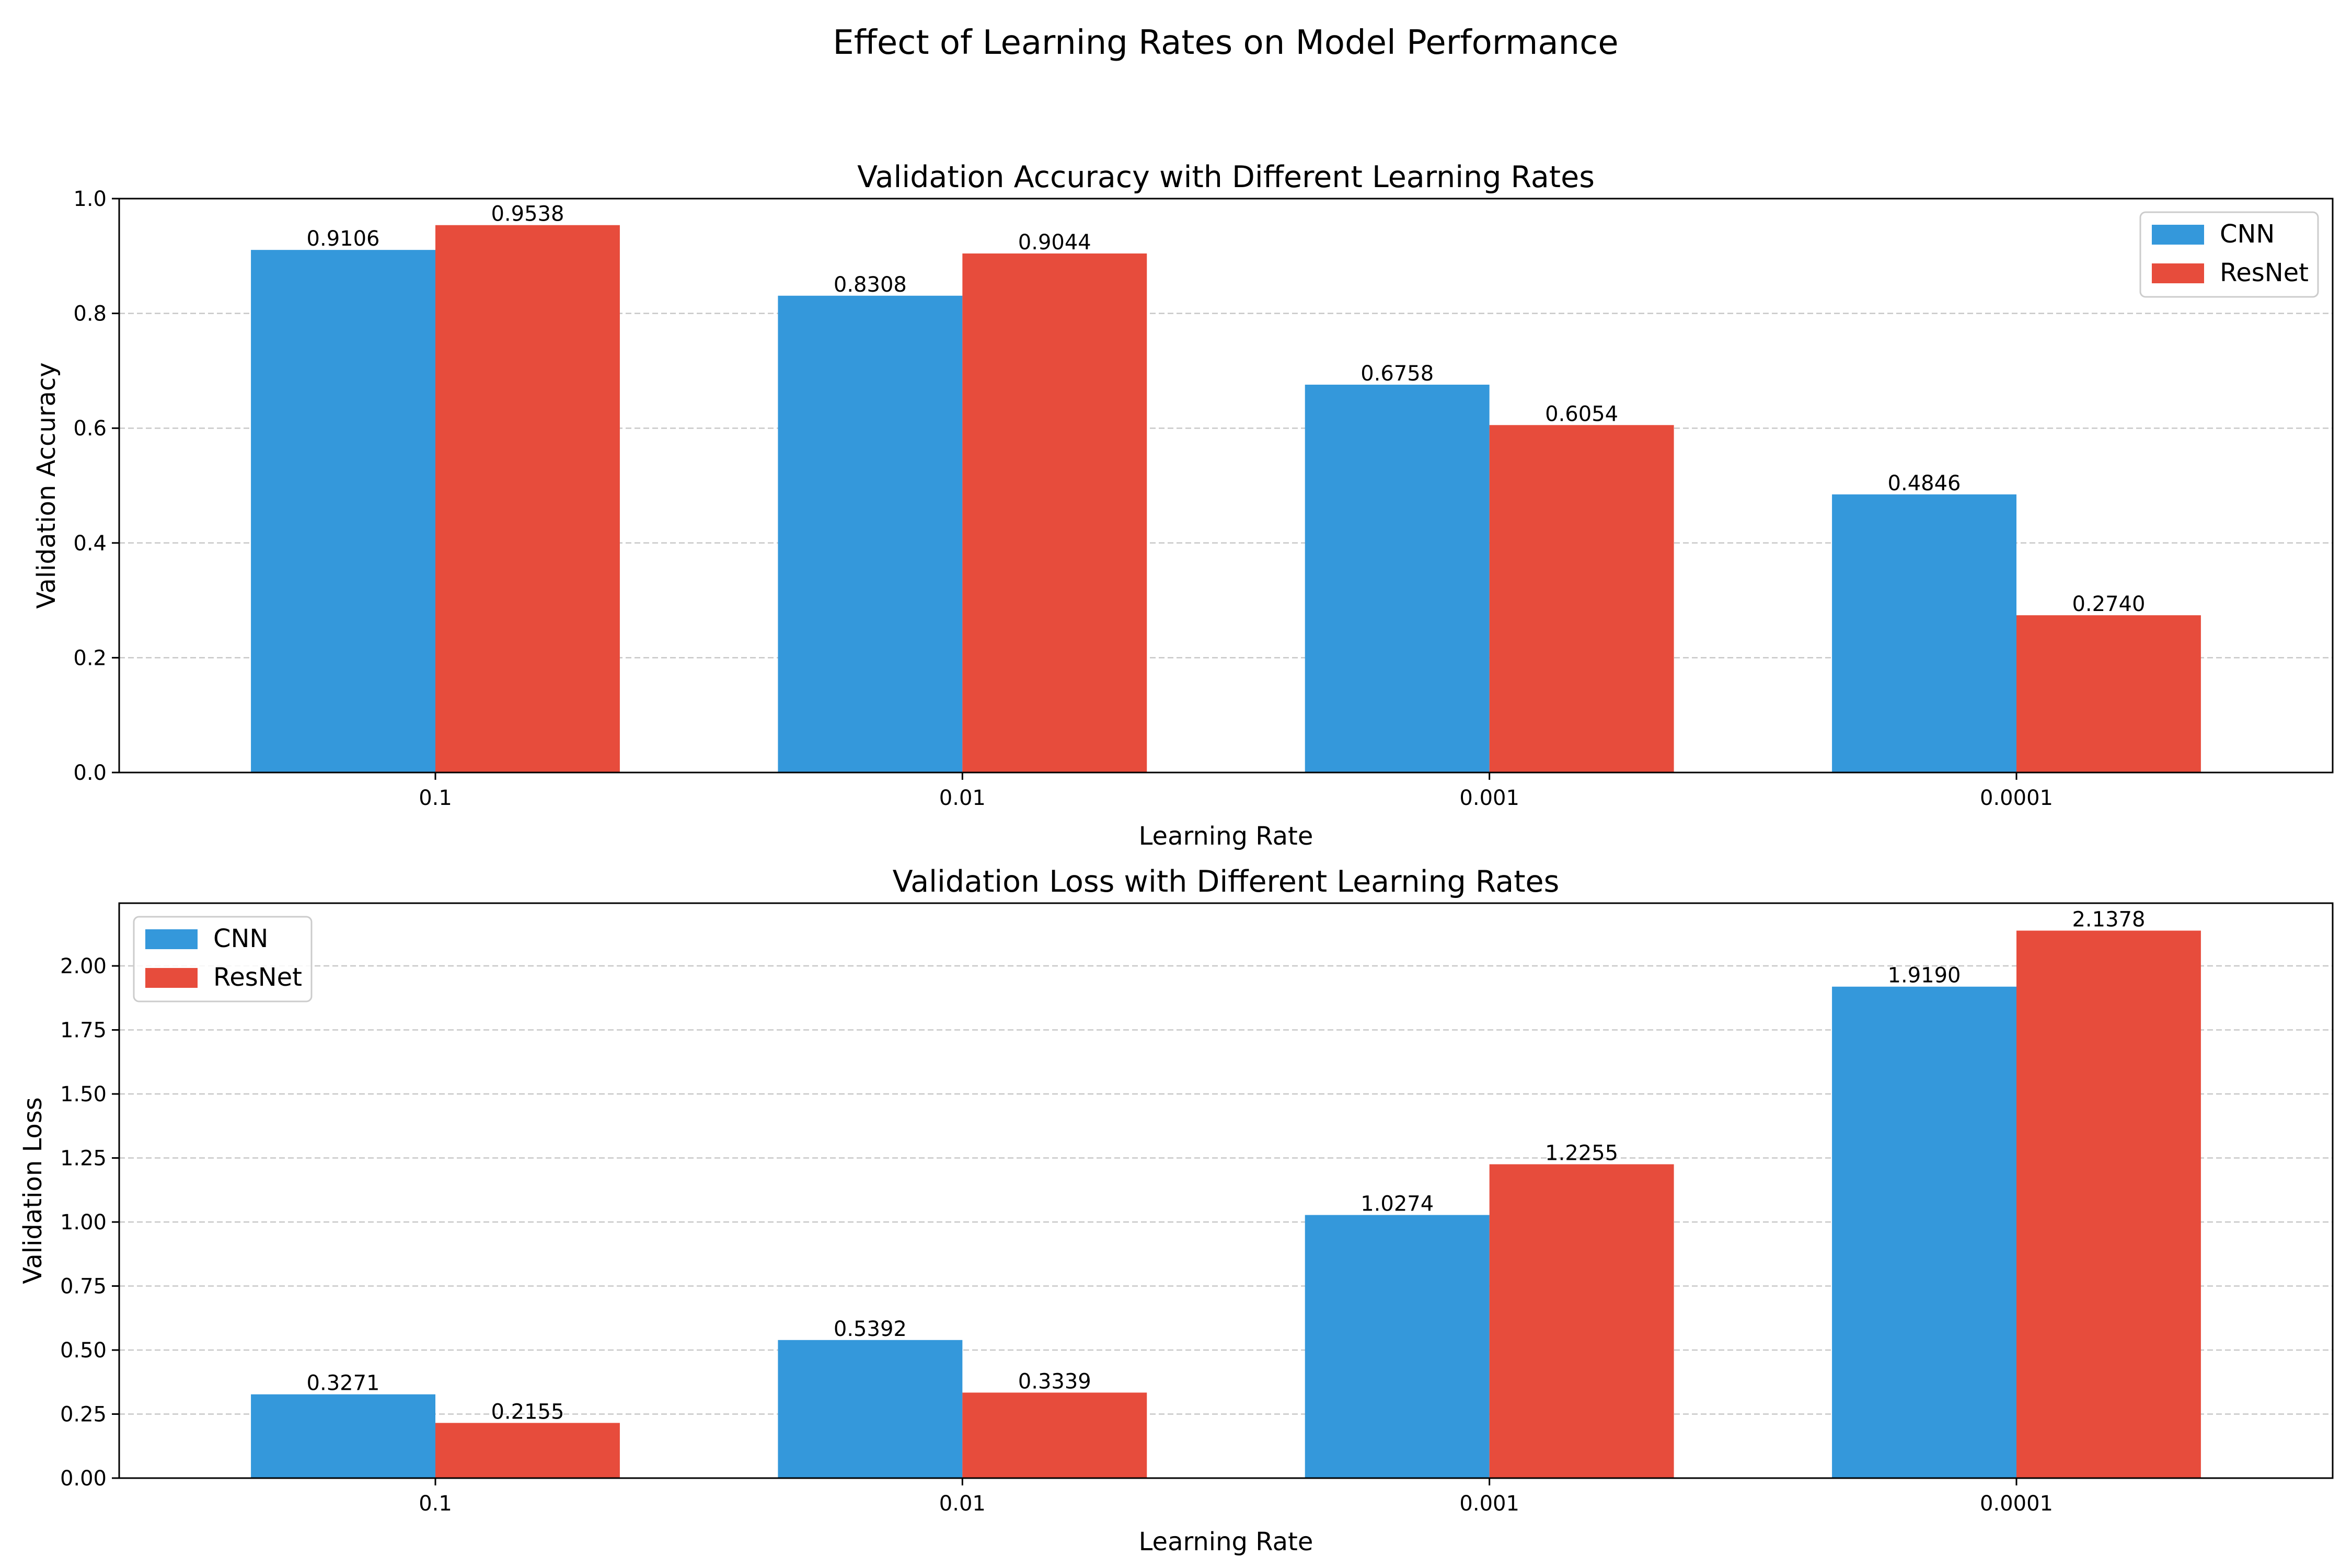  I want to click on y-axis-label: Validation Loss, so click(33, 1190).